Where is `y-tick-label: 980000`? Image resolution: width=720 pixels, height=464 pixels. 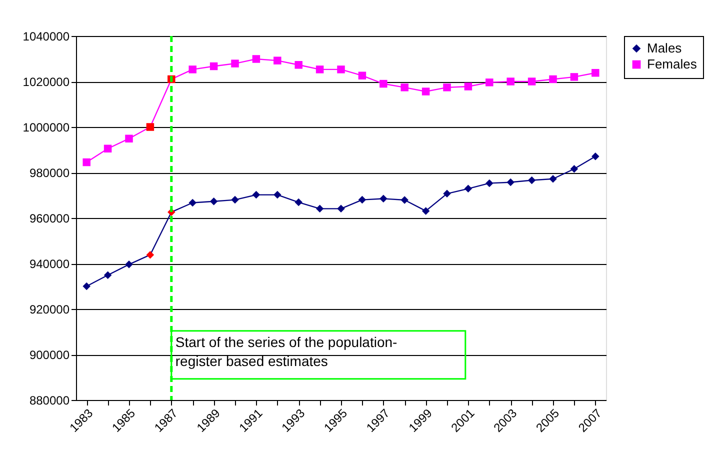
y-tick-label: 980000 is located at coordinates (49, 173).